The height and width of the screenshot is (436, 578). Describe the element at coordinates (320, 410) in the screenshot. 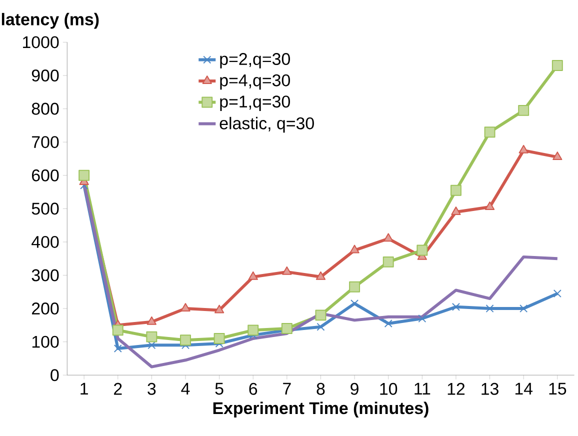

I see `x-axis-title: Experiment Time (minutes)` at that location.